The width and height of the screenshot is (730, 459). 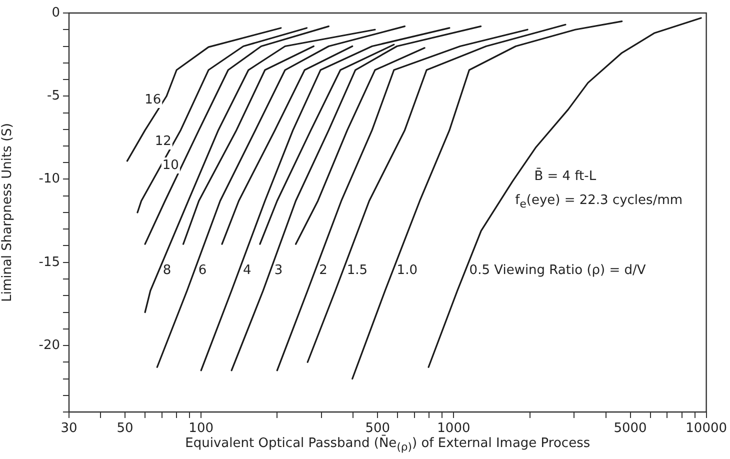 What do you see at coordinates (565, 176) in the screenshot?
I see `annotation: B̄ = 4 ft-L` at bounding box center [565, 176].